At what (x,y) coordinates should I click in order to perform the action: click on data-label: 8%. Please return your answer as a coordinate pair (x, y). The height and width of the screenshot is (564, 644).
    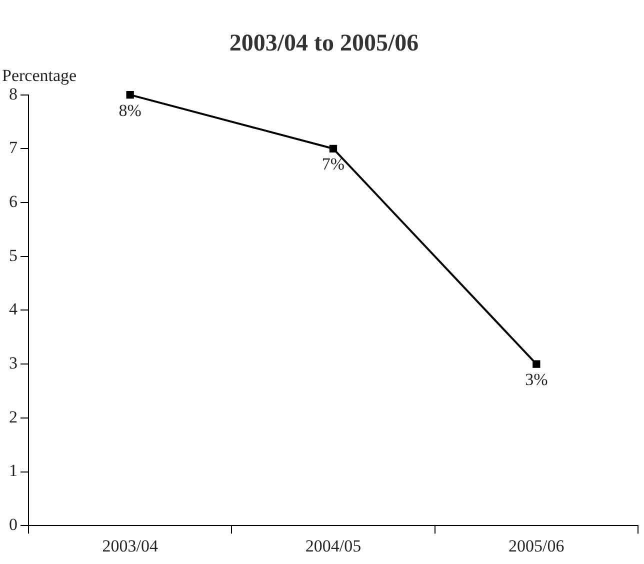
    Looking at the image, I should click on (130, 110).